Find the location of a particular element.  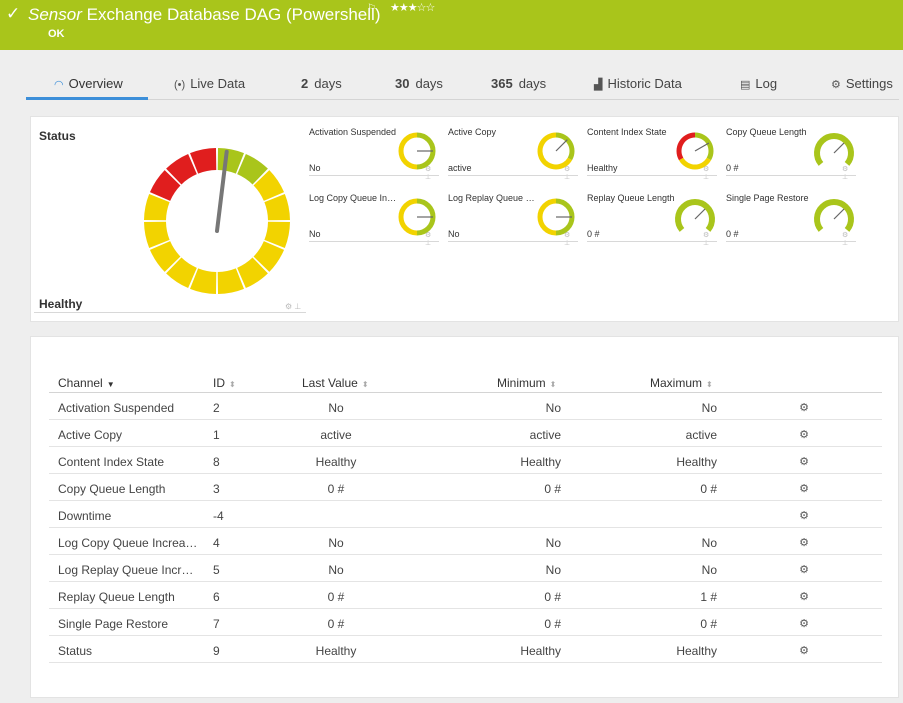

gauge-value: No is located at coordinates (315, 234).